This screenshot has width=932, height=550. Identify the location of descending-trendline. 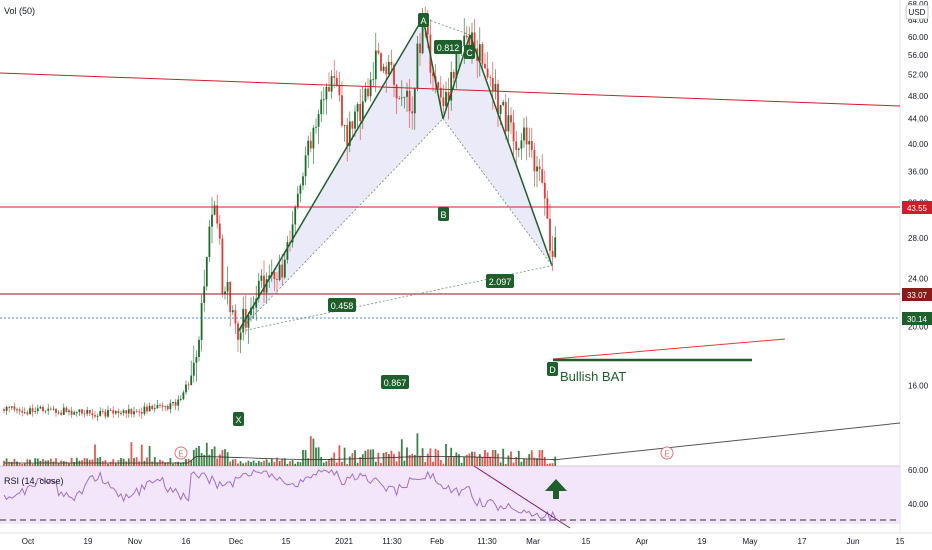
(450, 89).